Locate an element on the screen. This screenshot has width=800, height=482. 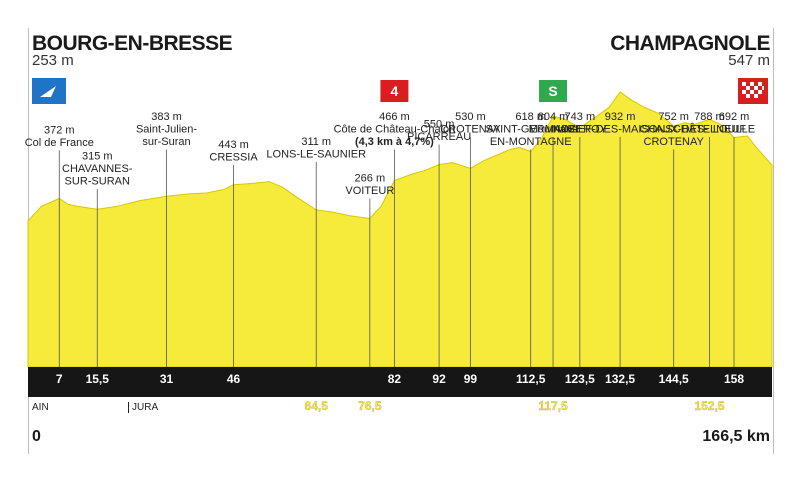
waypoint-altitude: 266 m is located at coordinates (370, 178).